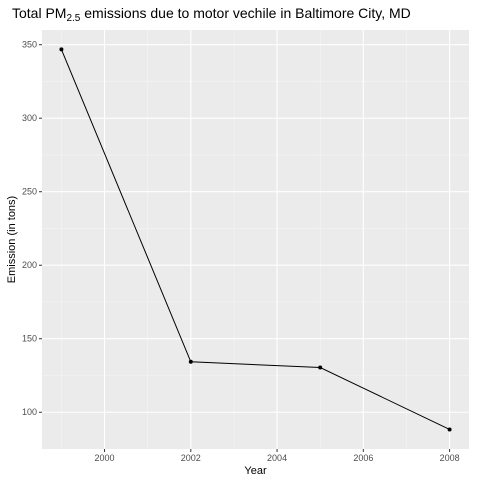 The height and width of the screenshot is (480, 480). I want to click on y-tick-label: 100, so click(29, 412).